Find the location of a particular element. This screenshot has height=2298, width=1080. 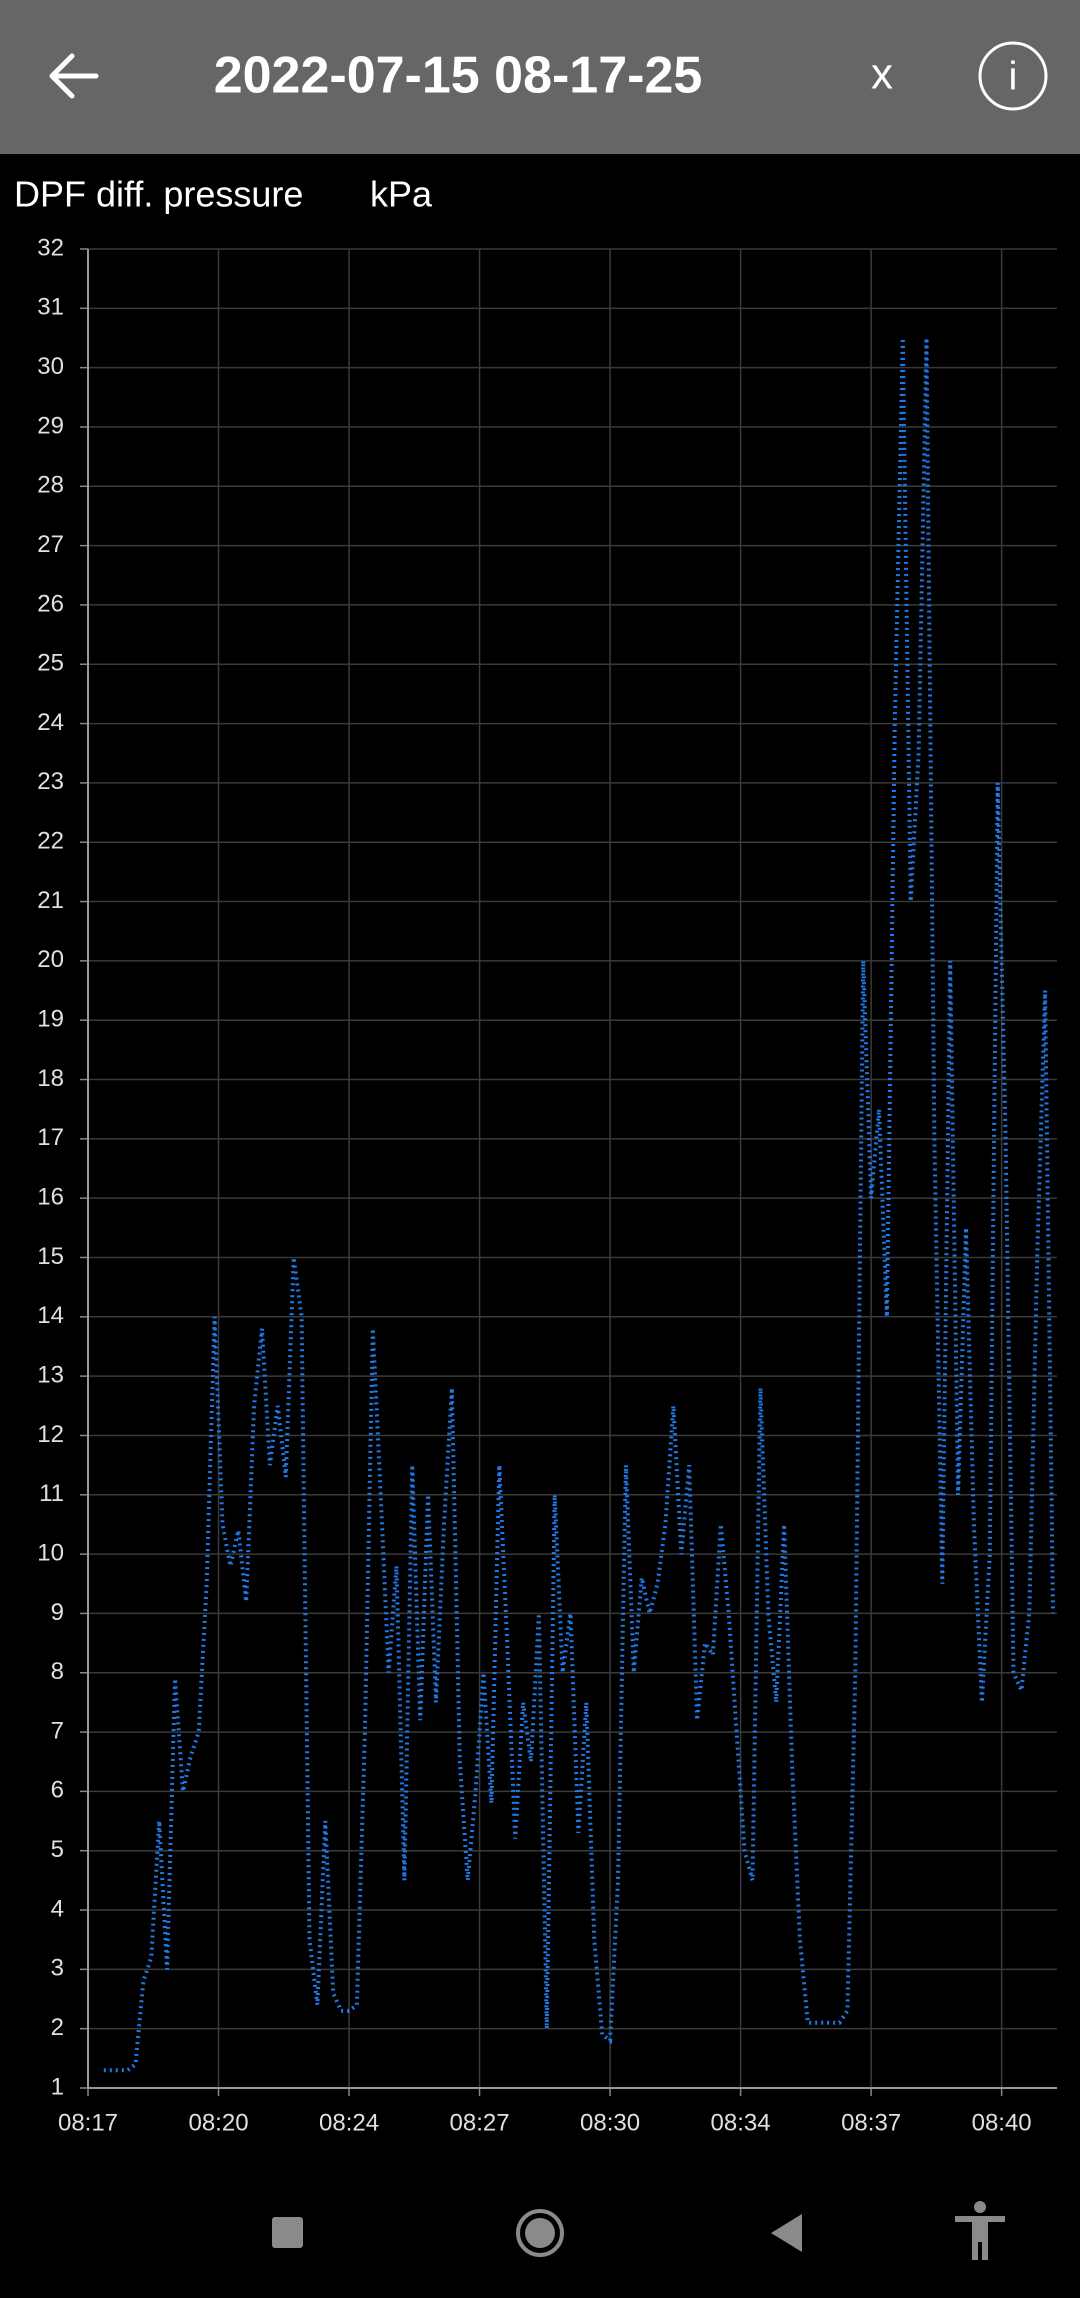

info-circle is located at coordinates (1013, 76).